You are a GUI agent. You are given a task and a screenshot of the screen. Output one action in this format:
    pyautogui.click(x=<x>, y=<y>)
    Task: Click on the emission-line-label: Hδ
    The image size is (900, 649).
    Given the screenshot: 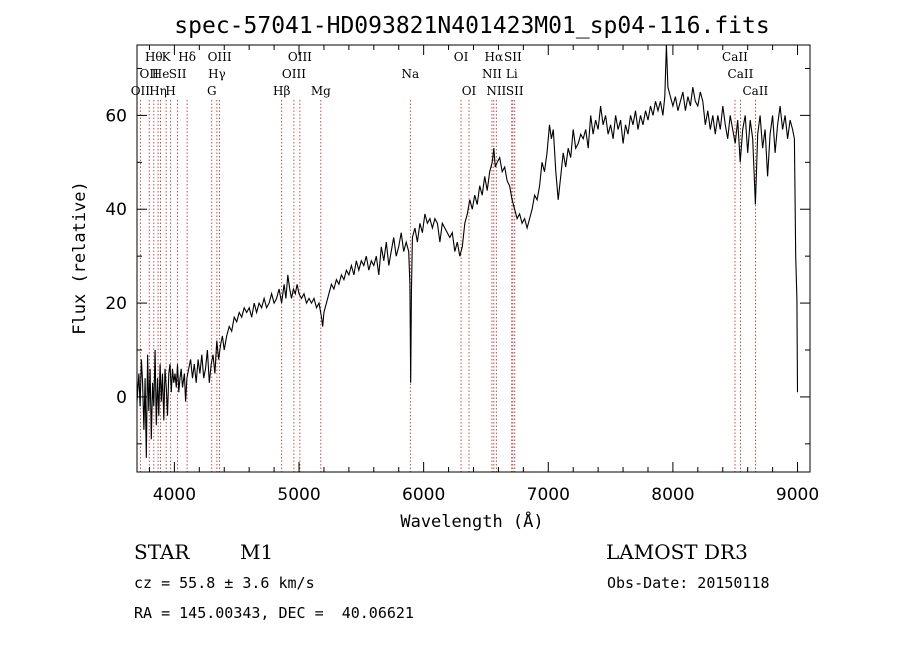 What is the action you would take?
    pyautogui.click(x=187, y=57)
    